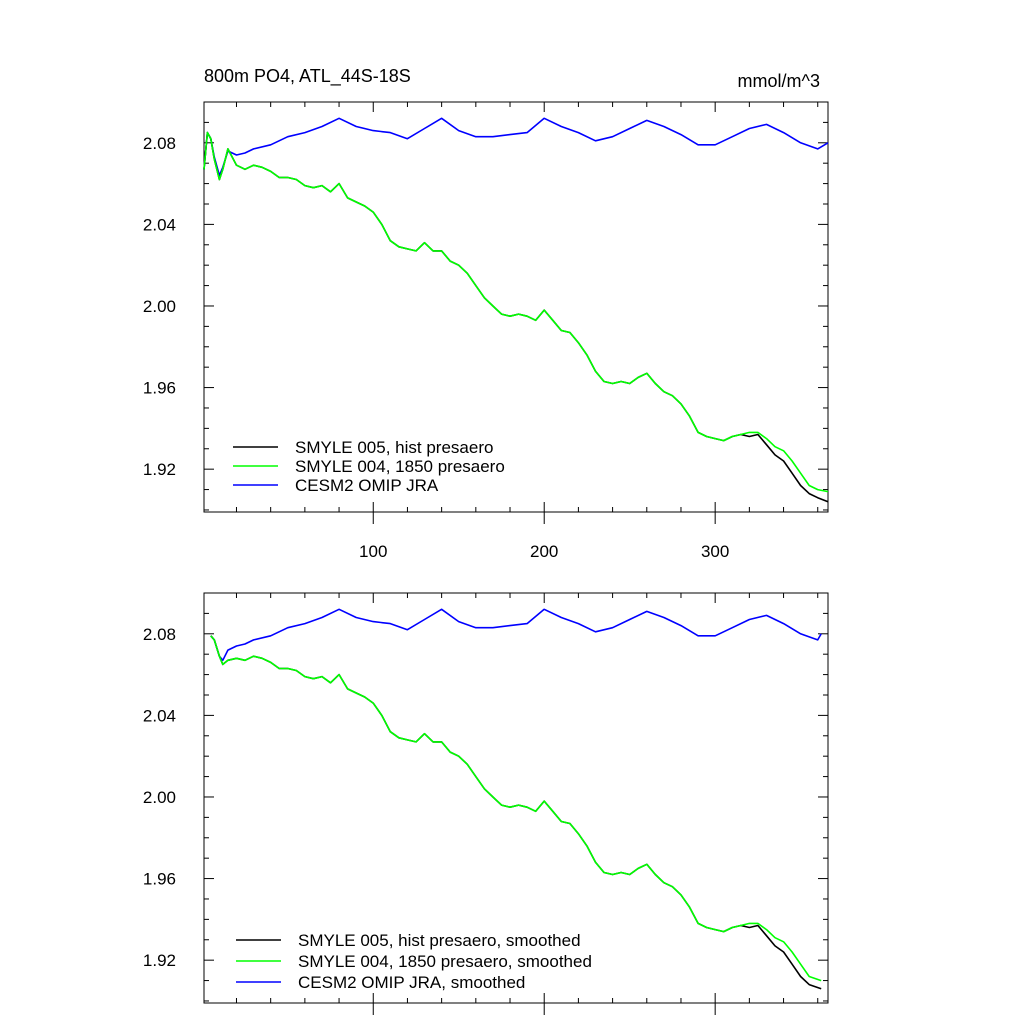  What do you see at coordinates (411, 982) in the screenshot?
I see `legend-label: CESM2 OMIP JRA, smoothed` at bounding box center [411, 982].